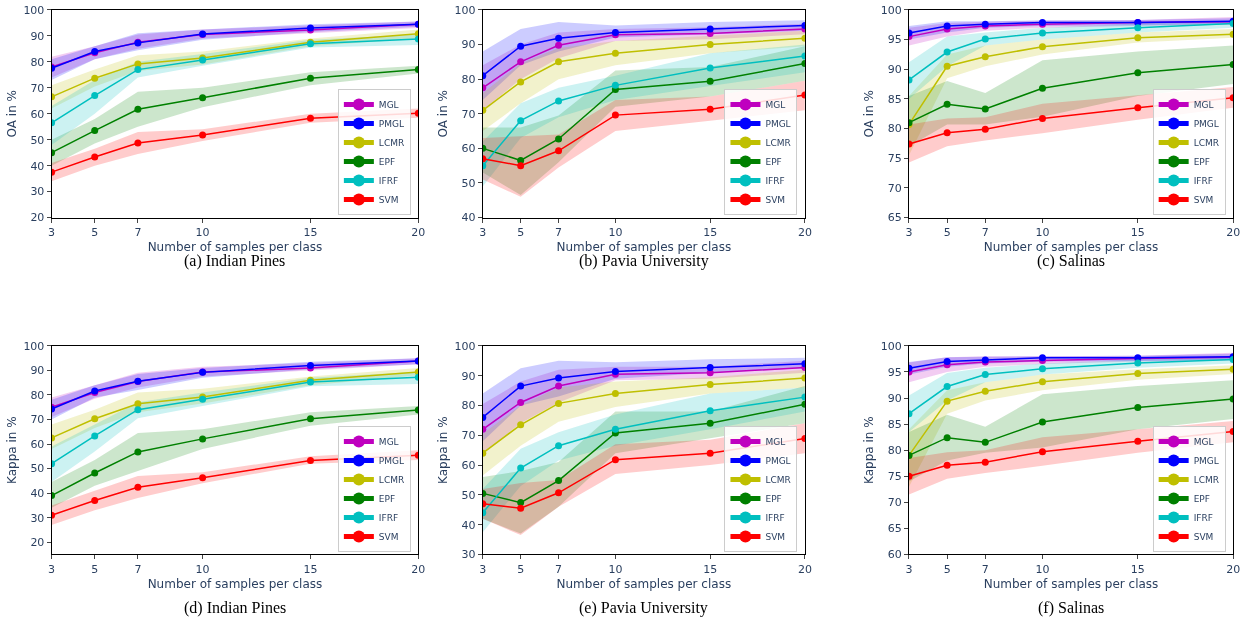 This screenshot has height=632, width=1255. Describe the element at coordinates (1071, 261) in the screenshot. I see `text: (c) Salinas` at that location.